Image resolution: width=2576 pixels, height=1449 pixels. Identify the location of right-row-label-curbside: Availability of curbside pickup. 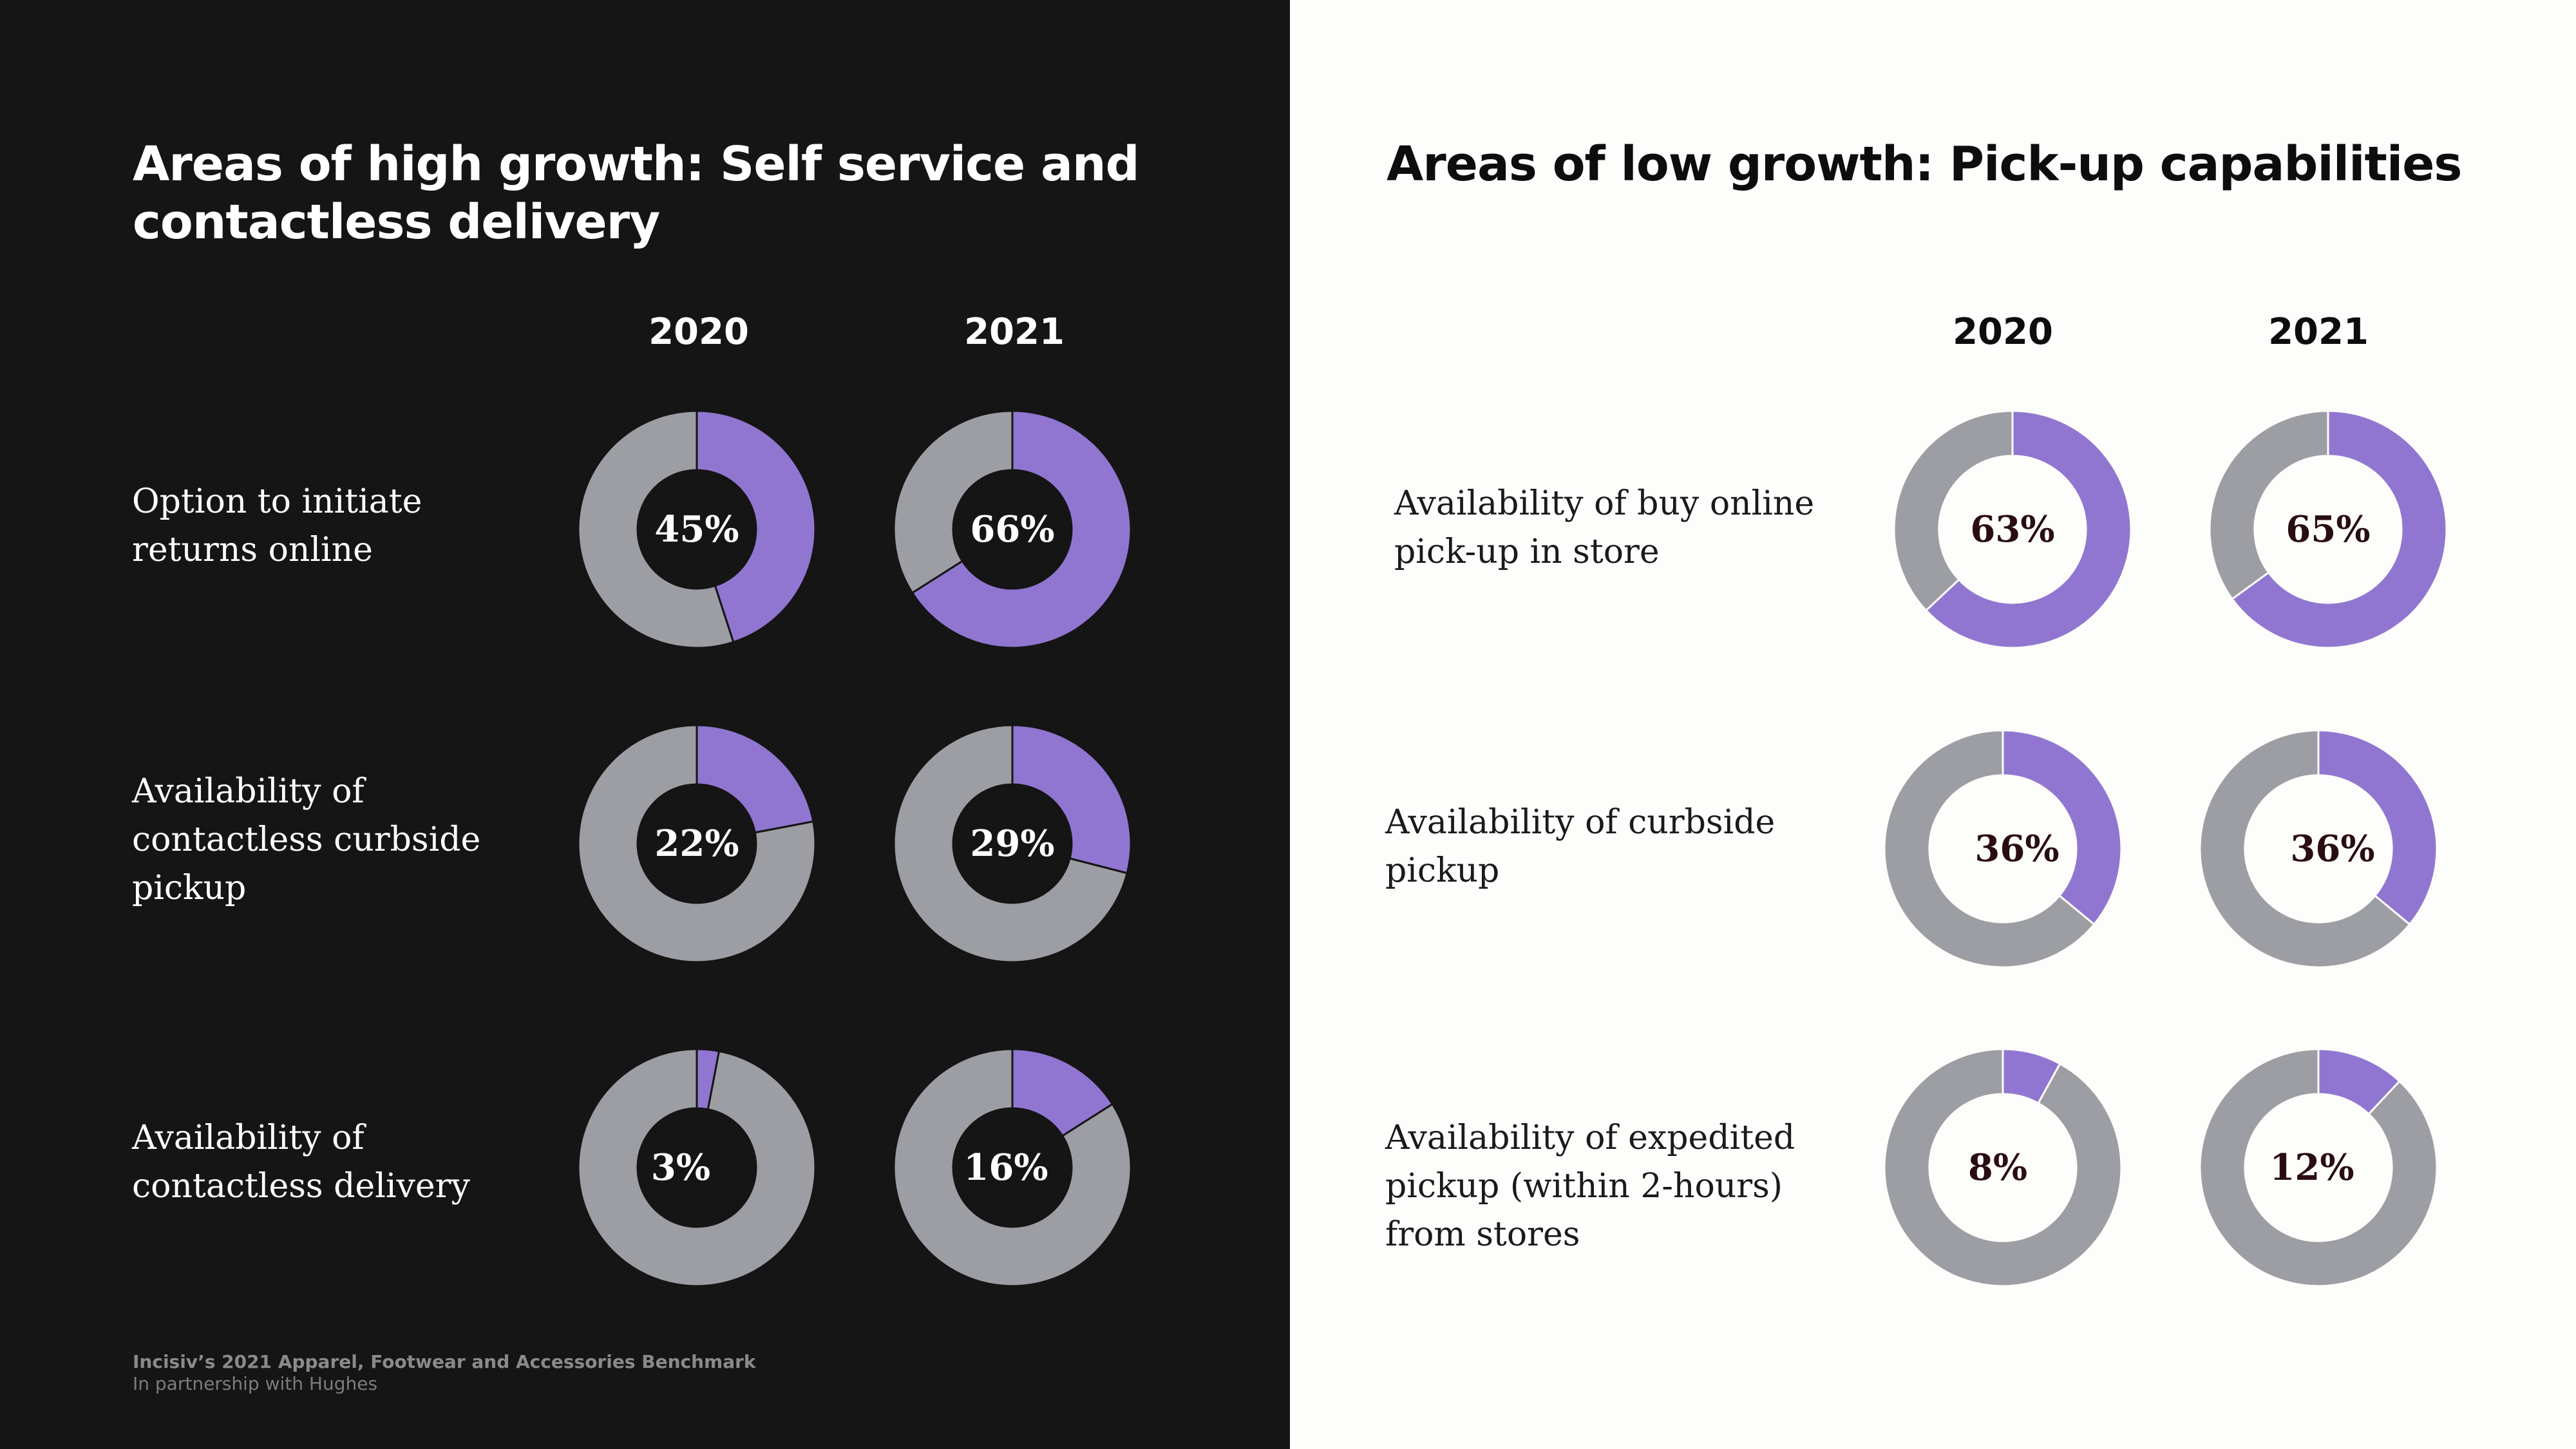
(1580, 846).